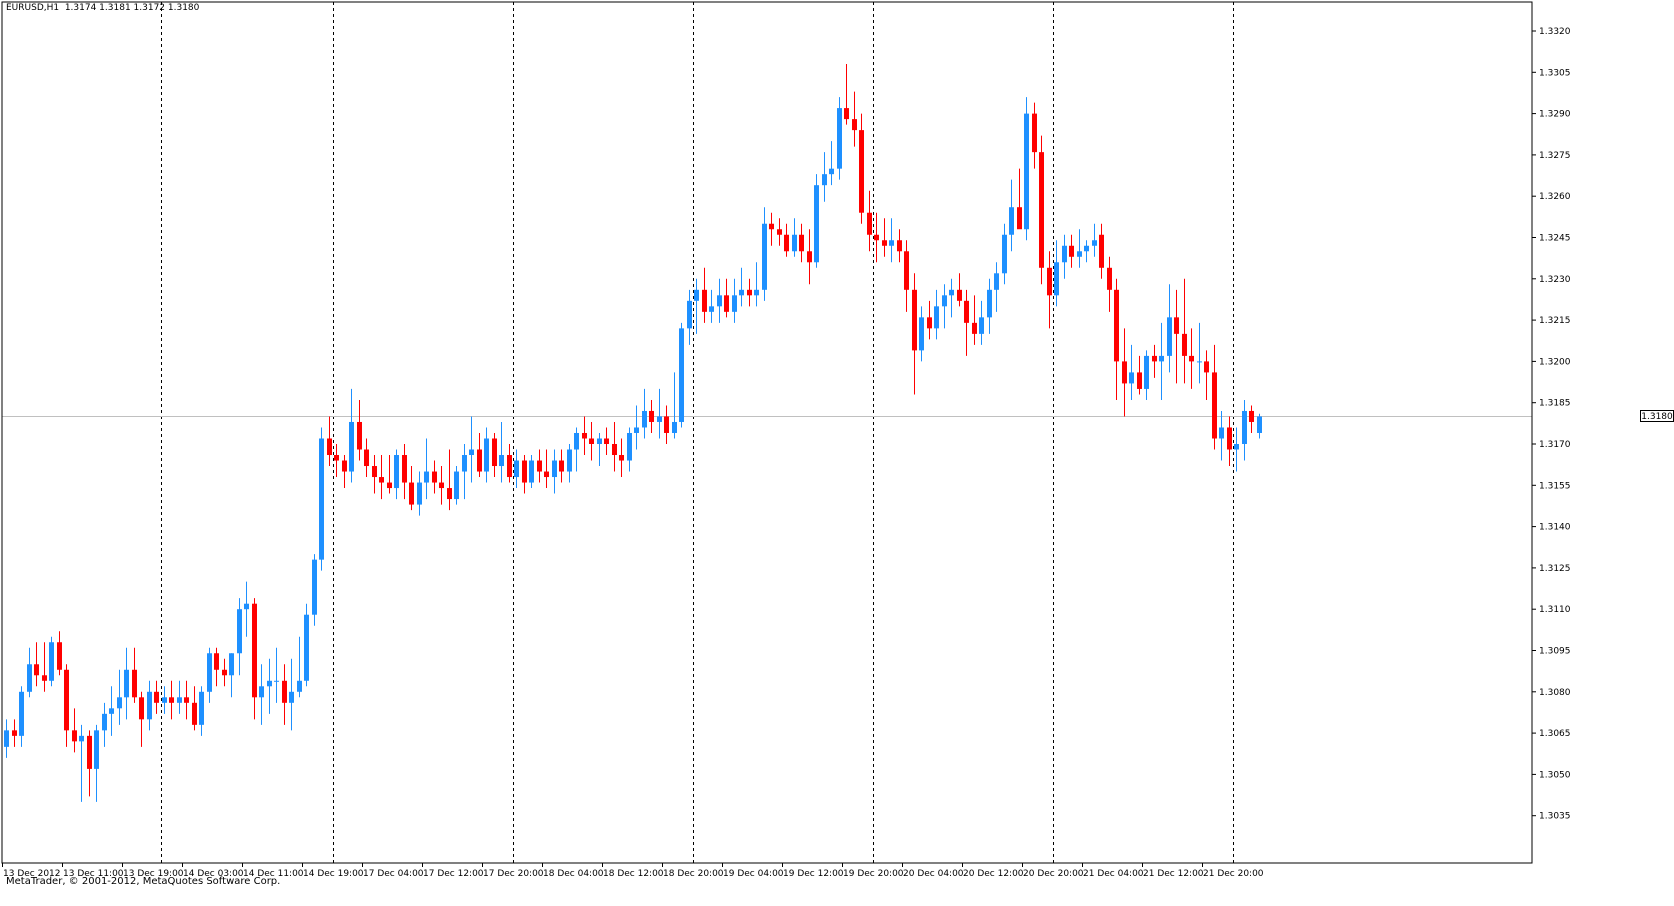 The image size is (1674, 906). I want to click on x-tick-label: 14 Dec 03:00, so click(213, 874).